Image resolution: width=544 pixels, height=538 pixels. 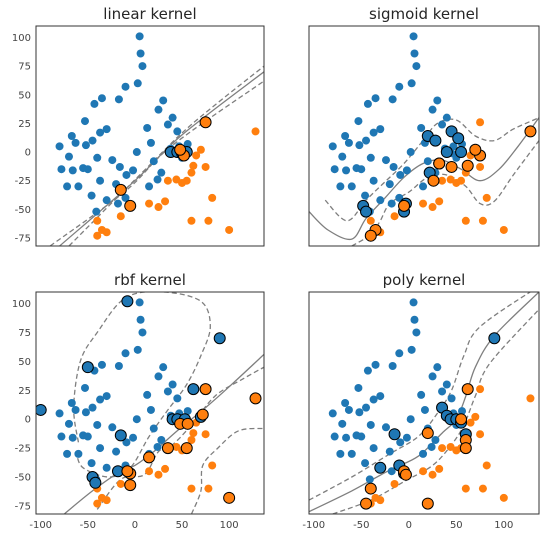 I want to click on chart-title: rbf kernel, so click(x=150, y=280).